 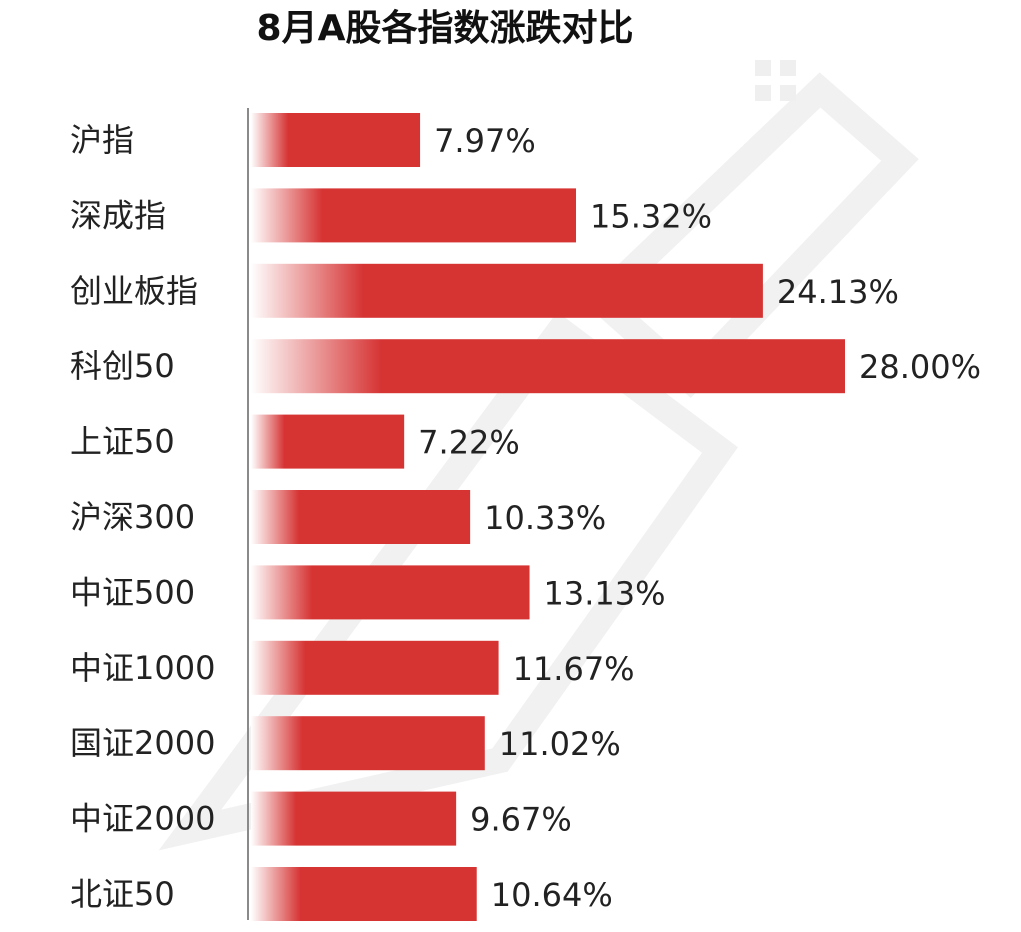 I want to click on value-label-5: 7.22%, so click(x=469, y=443).